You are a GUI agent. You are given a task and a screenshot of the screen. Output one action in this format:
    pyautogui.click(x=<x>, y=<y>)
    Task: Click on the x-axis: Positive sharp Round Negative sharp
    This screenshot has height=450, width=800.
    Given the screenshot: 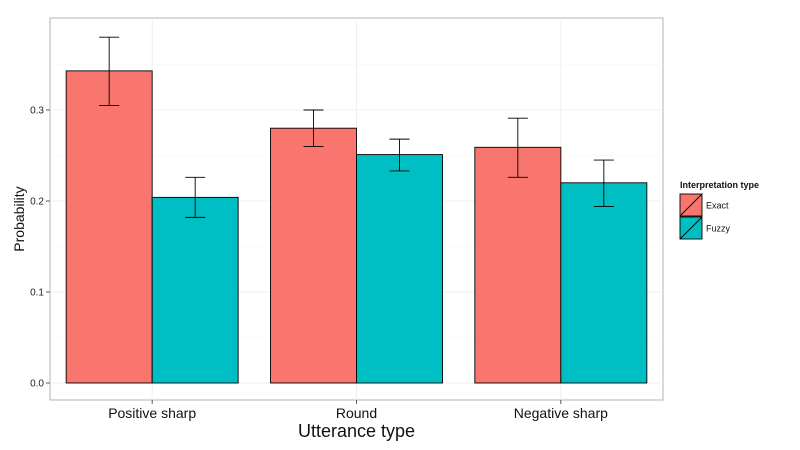 What is the action you would take?
    pyautogui.click(x=358, y=410)
    